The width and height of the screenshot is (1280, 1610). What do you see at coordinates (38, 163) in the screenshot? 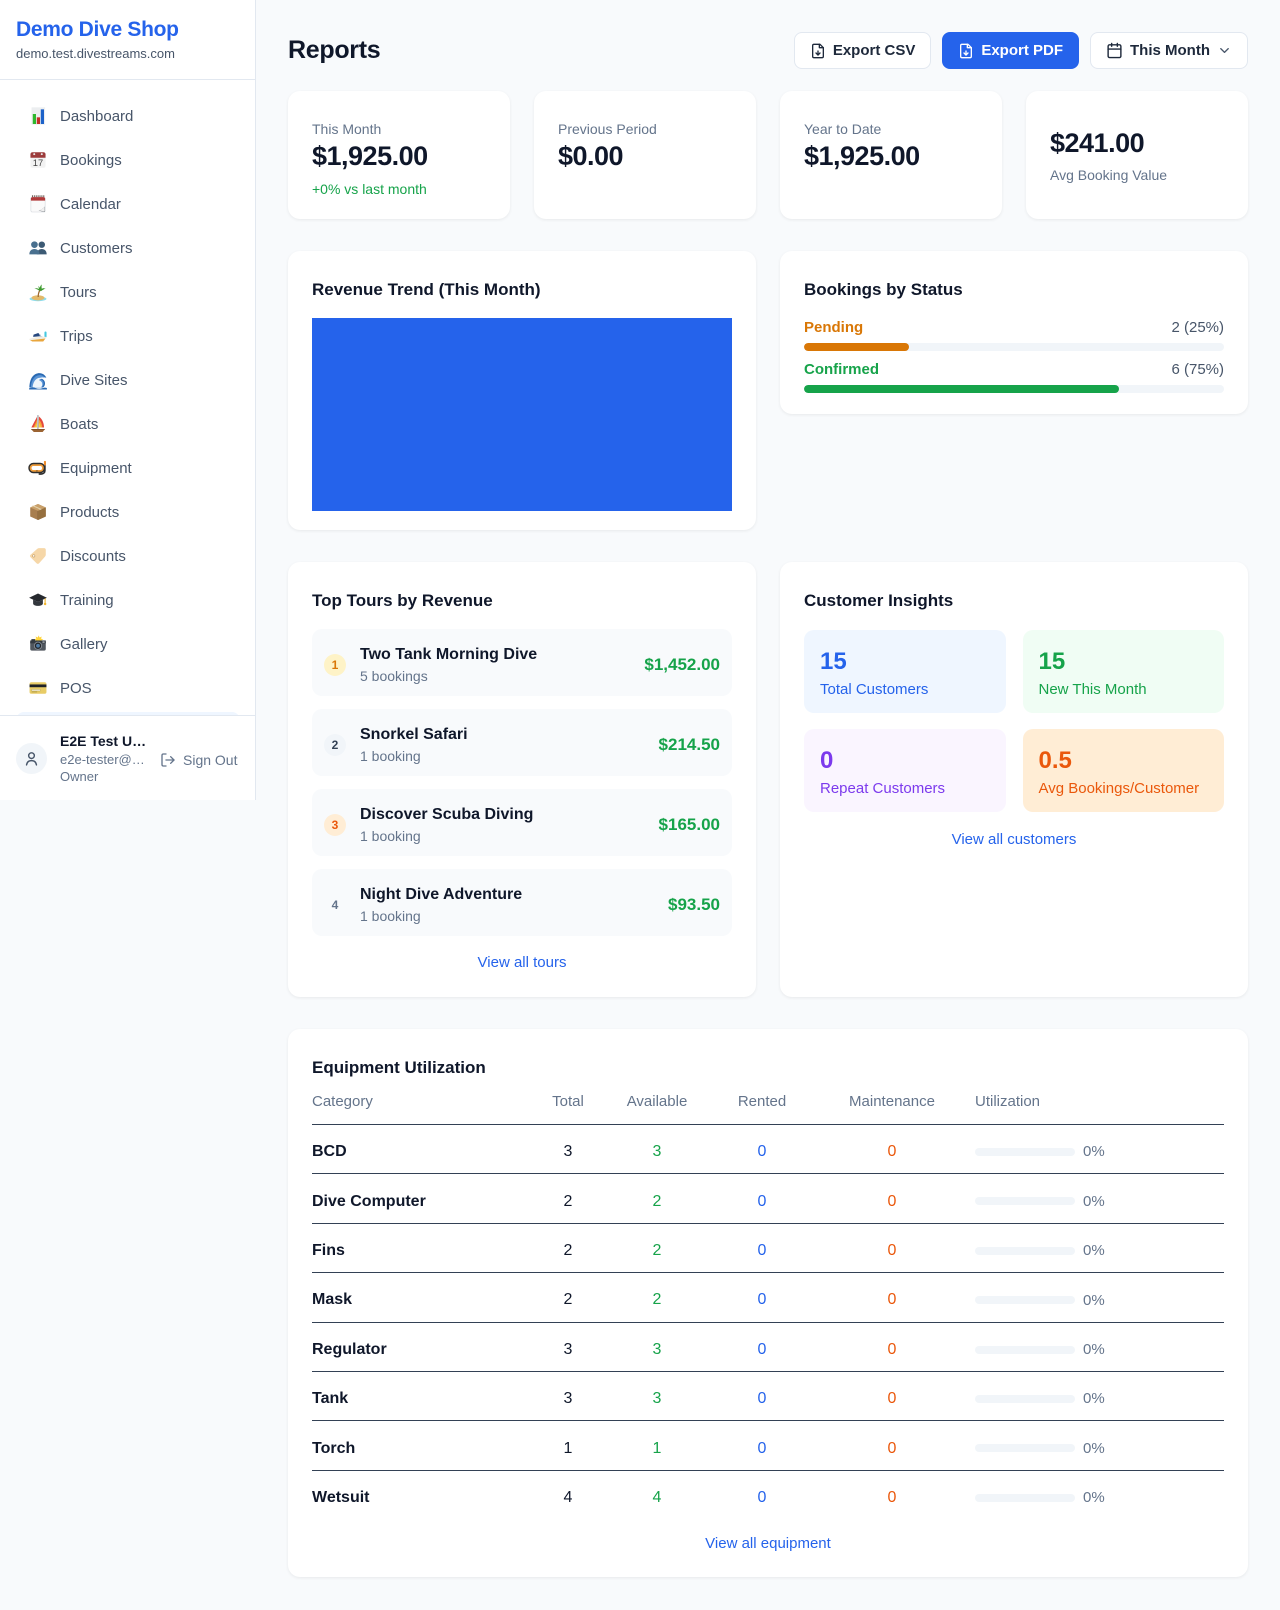
I see `svg-text: 17` at bounding box center [38, 163].